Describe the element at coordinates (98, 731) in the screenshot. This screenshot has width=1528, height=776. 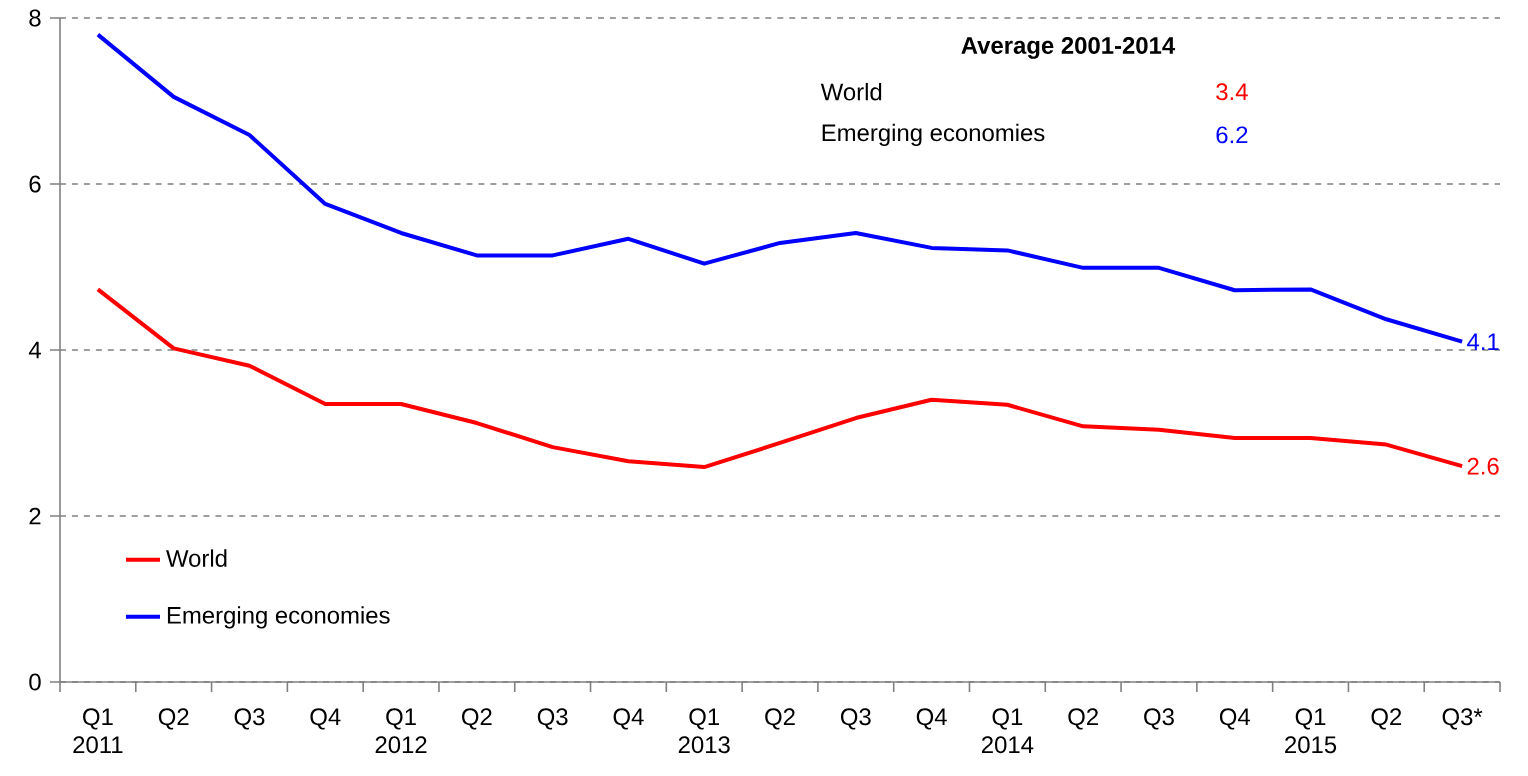
I see `x-tick-label: Q1 2011` at that location.